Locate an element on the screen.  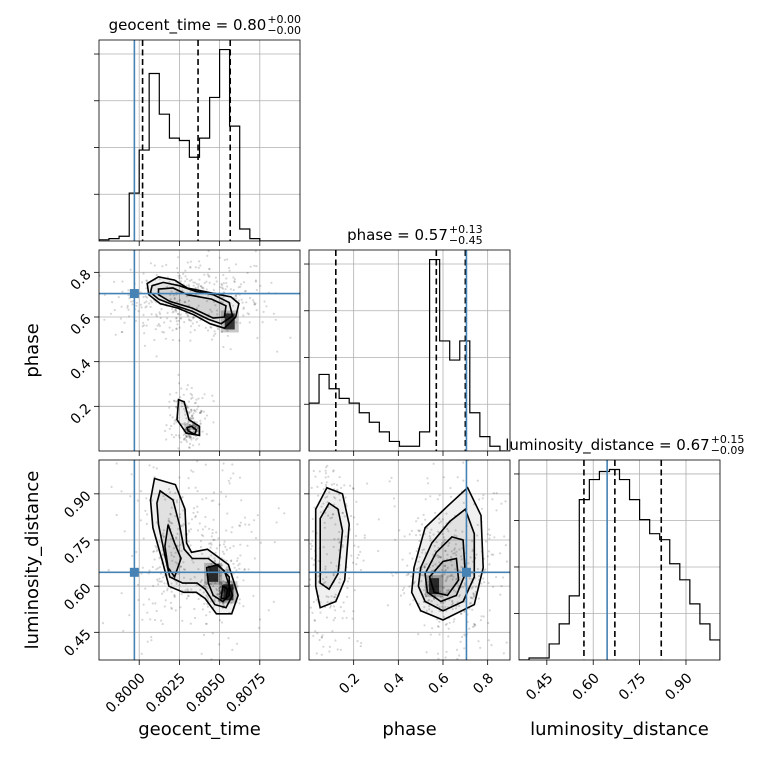
x-tick-label: 0.8075 is located at coordinates (246, 693).